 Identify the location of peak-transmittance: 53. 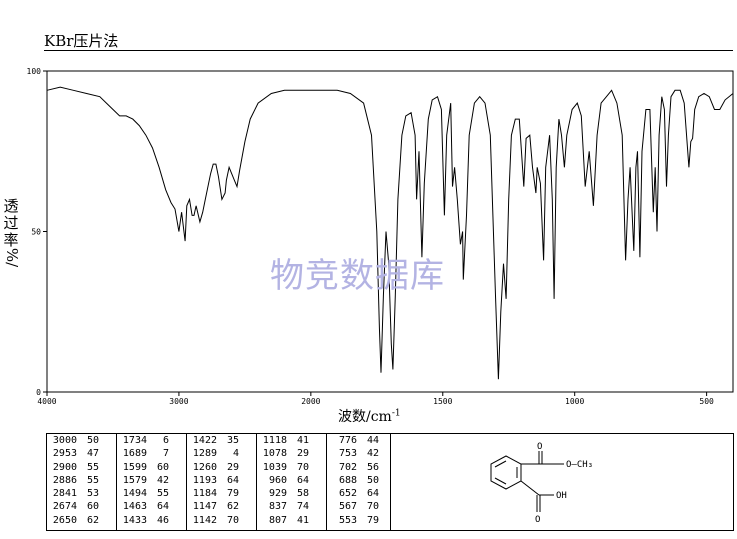
(92, 494).